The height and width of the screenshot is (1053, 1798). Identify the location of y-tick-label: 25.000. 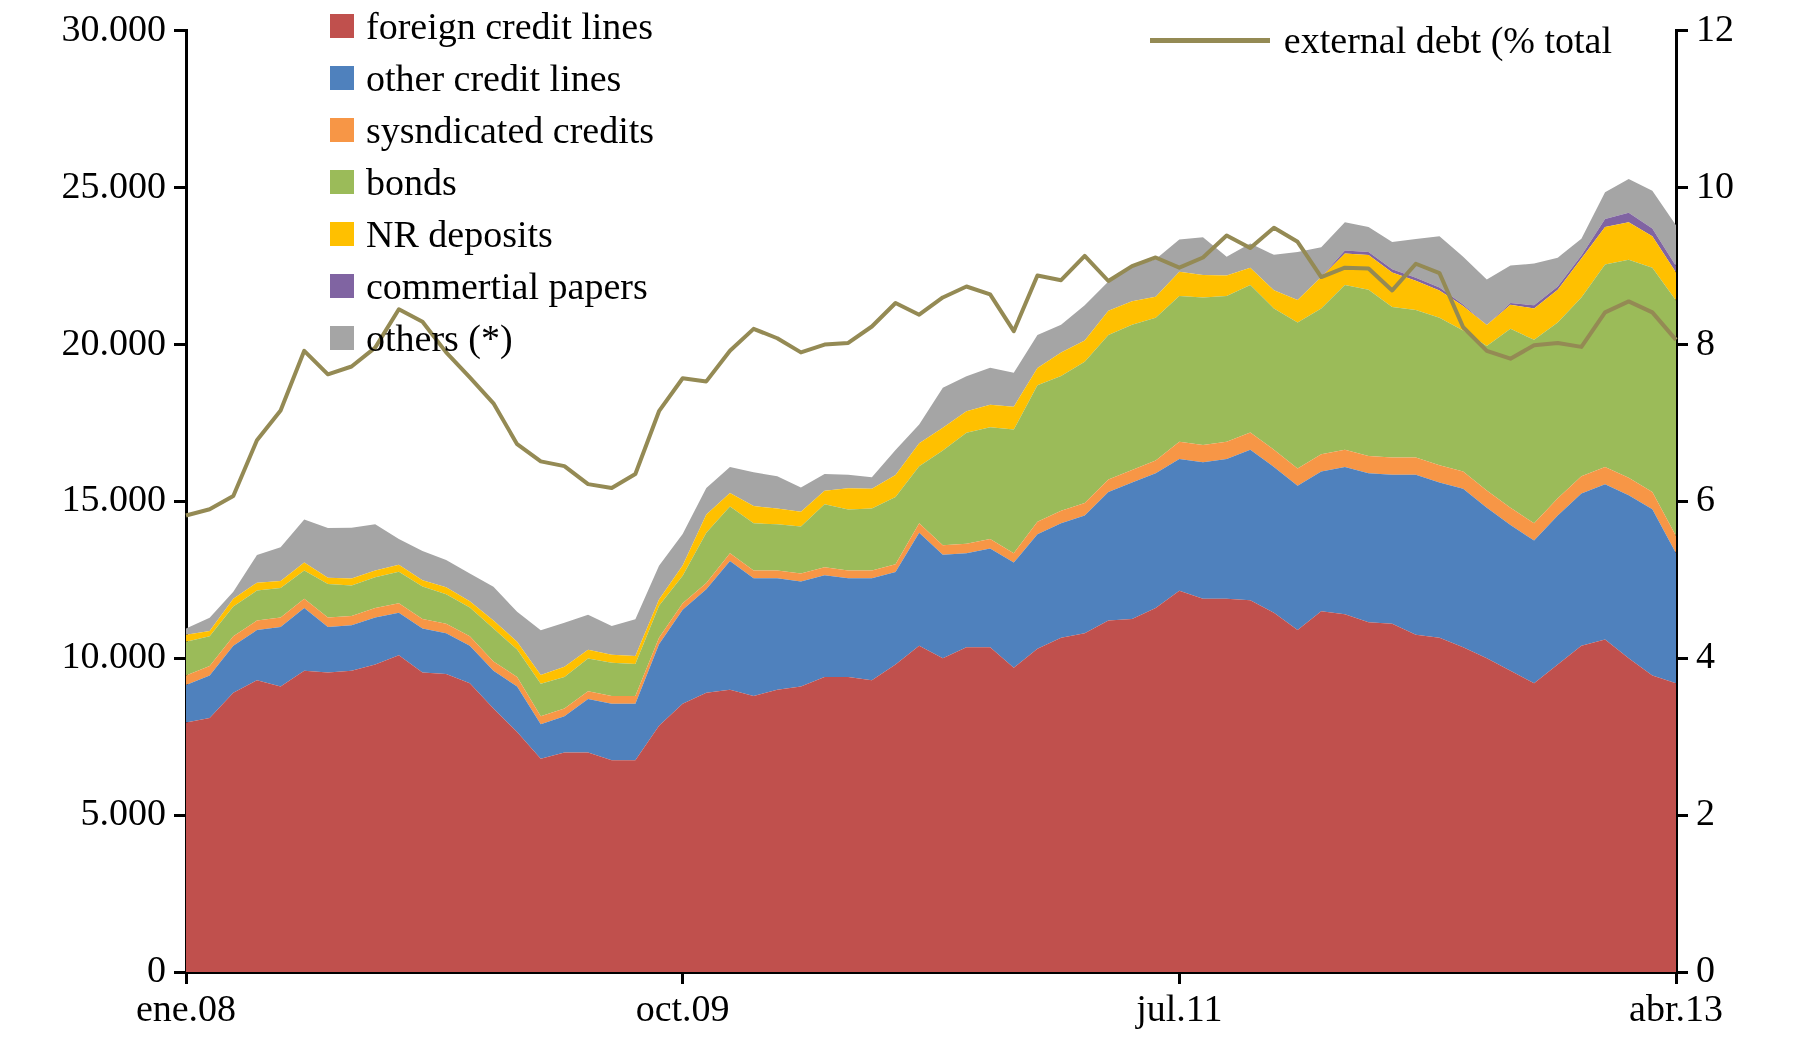
(113, 184).